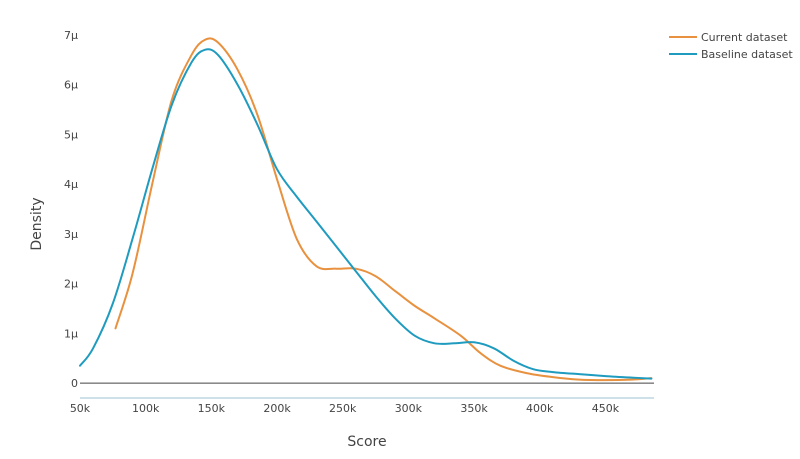  What do you see at coordinates (540, 408) in the screenshot?
I see `x-tick-label: 400k` at bounding box center [540, 408].